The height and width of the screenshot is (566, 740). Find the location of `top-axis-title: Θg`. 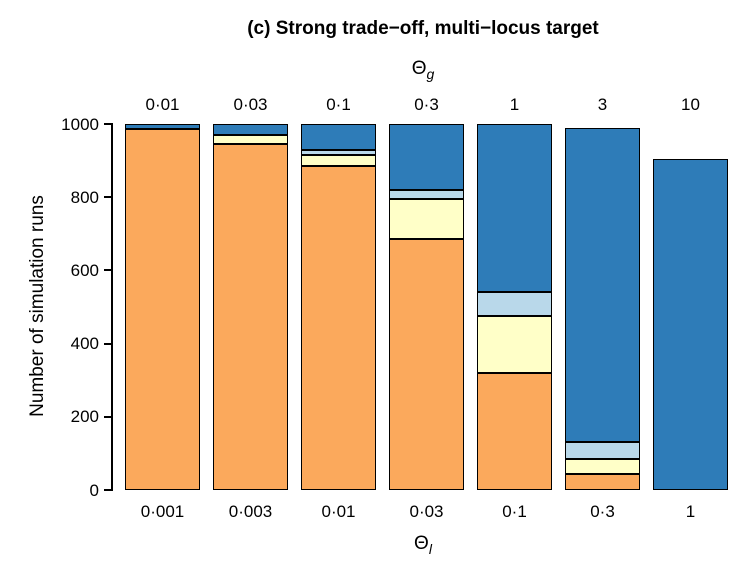

top-axis-title: Θg is located at coordinates (423, 70).